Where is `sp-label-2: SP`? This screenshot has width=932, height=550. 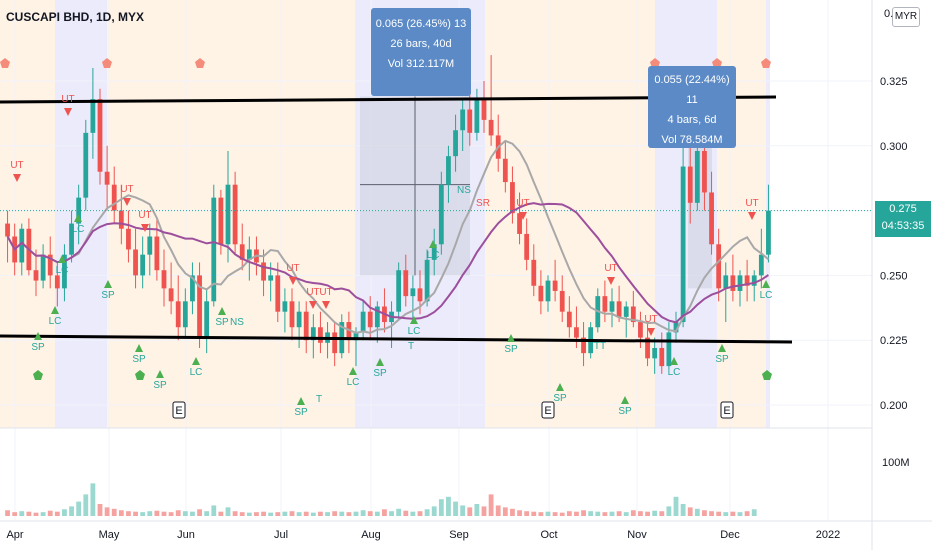
sp-label-2: SP is located at coordinates (139, 359).